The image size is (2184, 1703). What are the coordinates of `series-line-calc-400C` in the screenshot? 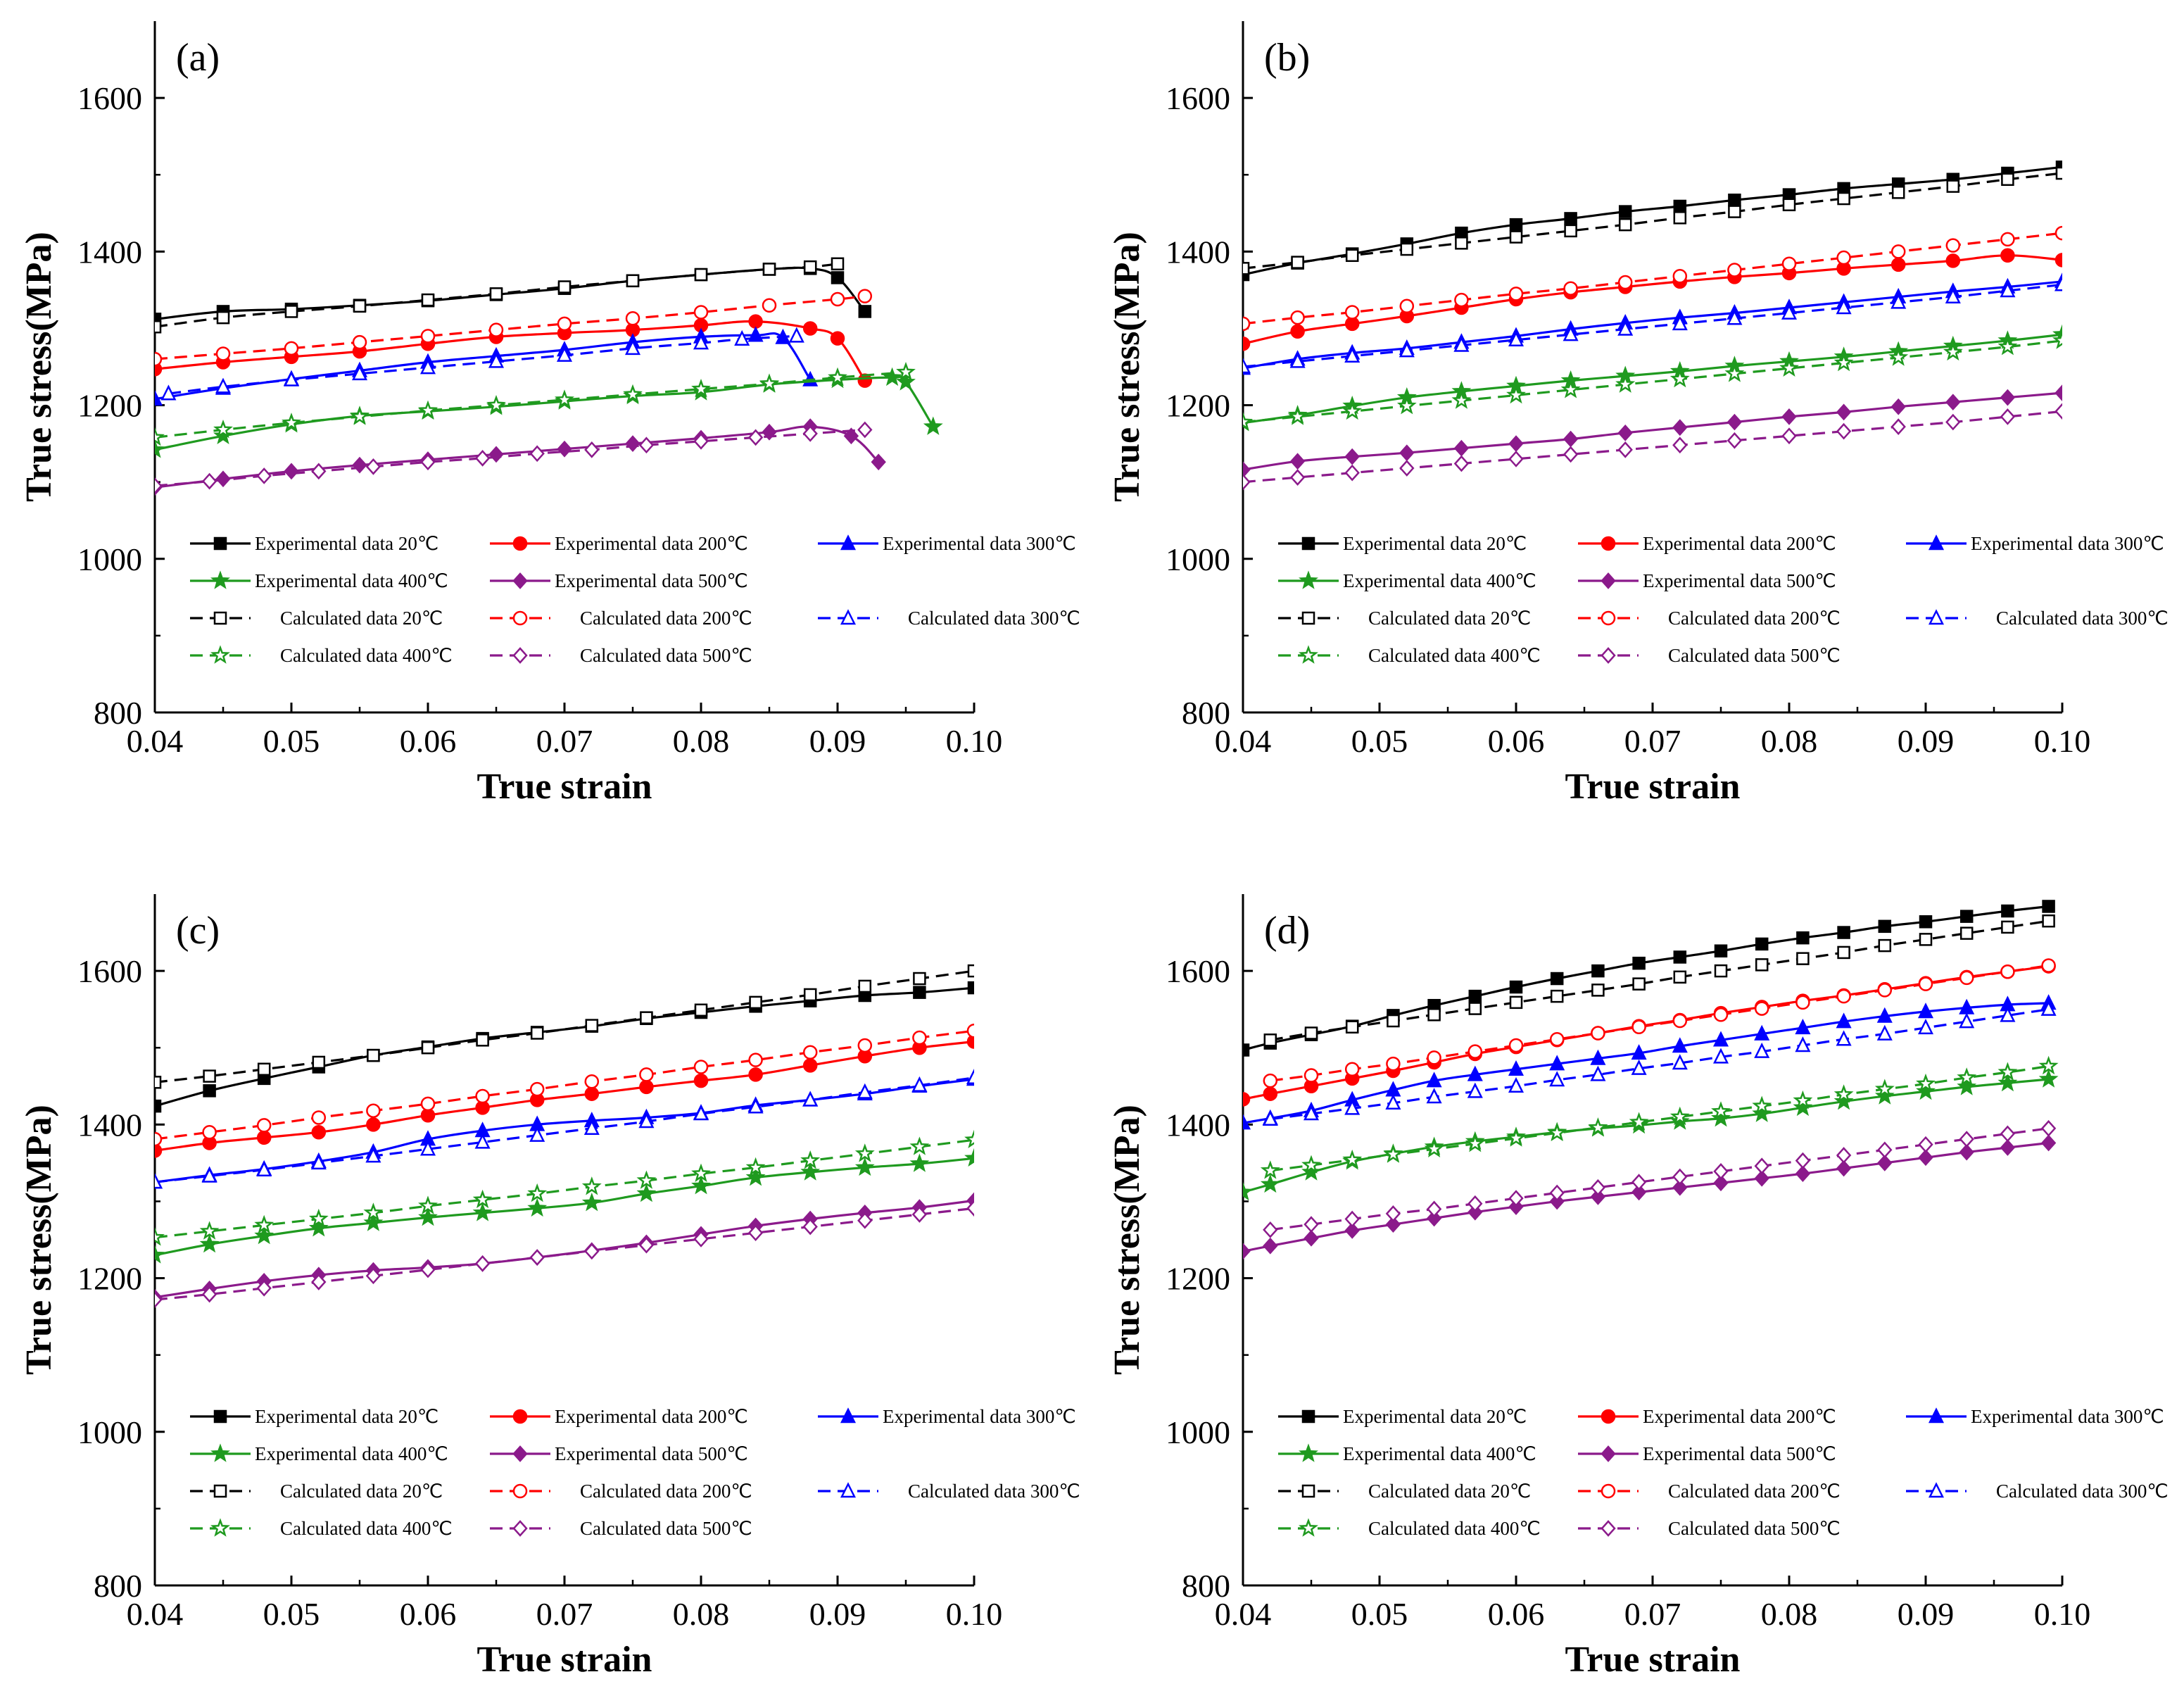 It's located at (1652, 381).